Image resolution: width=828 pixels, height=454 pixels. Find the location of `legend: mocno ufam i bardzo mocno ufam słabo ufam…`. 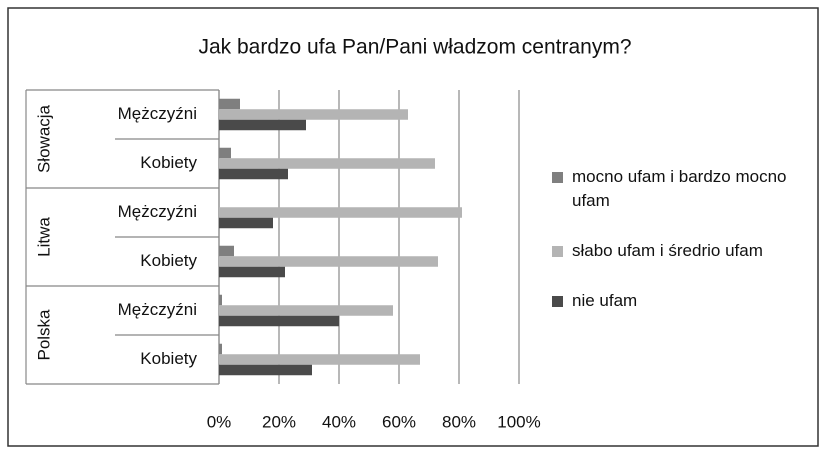

legend: mocno ufam i bardzo mocno ufam słabo ufam… is located at coordinates (687, 252).